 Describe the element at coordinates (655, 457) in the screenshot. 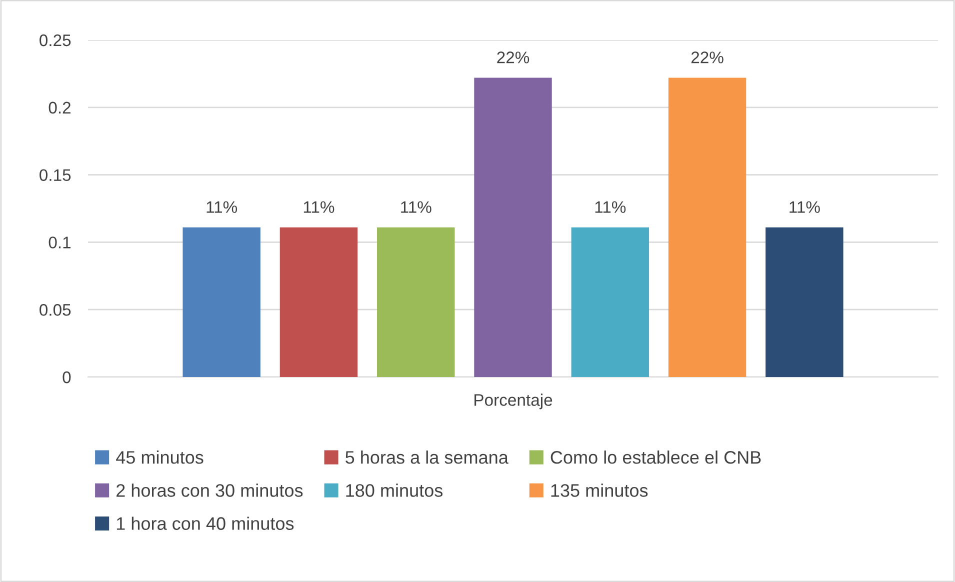

I see `legend-label: Como lo establece el CNB` at that location.